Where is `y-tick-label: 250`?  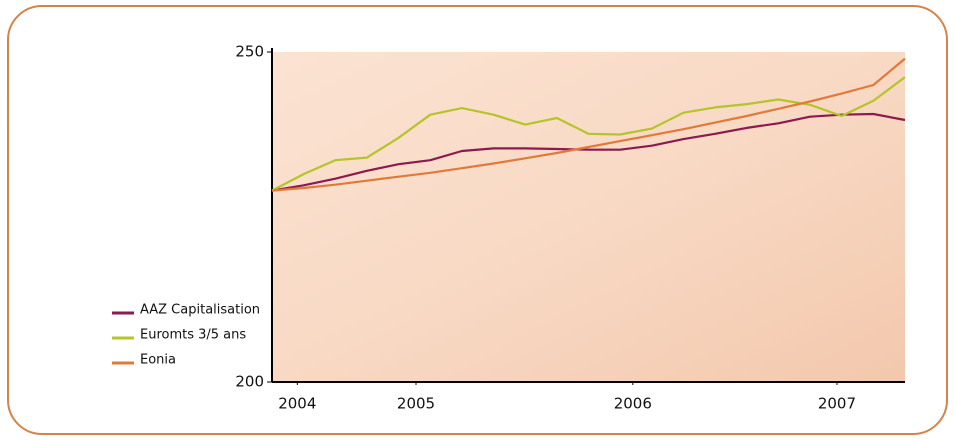
y-tick-label: 250 is located at coordinates (249, 52).